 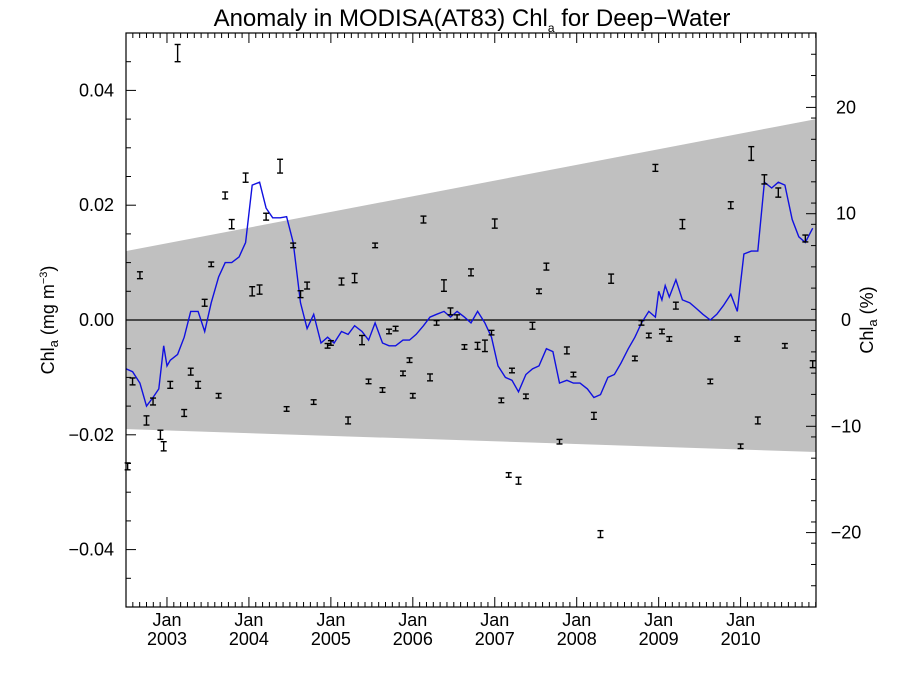 What do you see at coordinates (96, 90) in the screenshot?
I see `y-tick-label: 0.04` at bounding box center [96, 90].